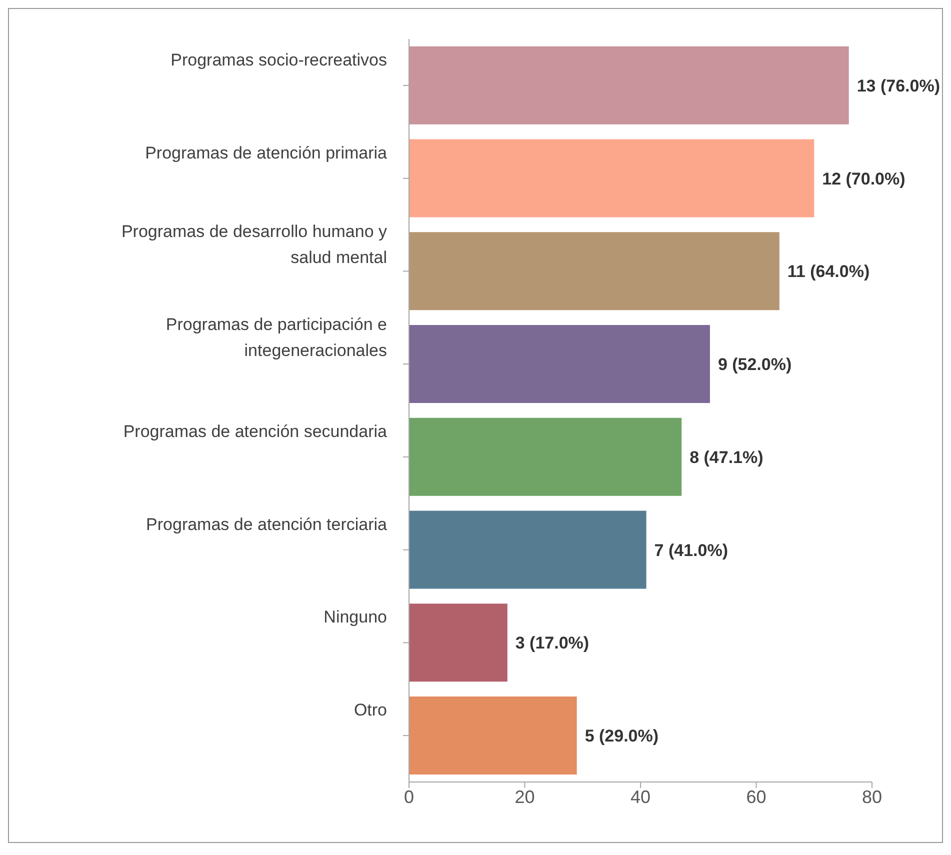 This screenshot has width=951, height=855. I want to click on x-tick-label: 20, so click(524, 796).